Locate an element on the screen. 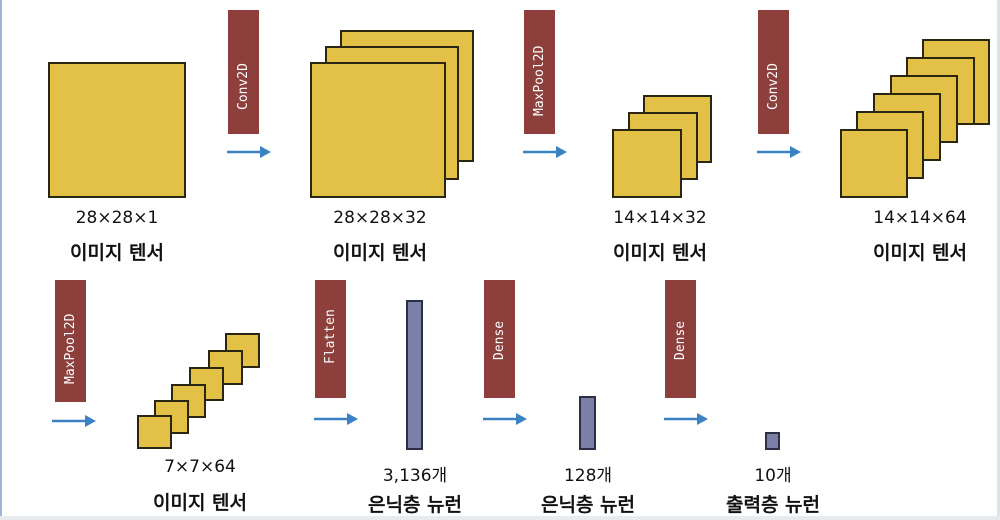  dense1-name-label: 은닉층 뉴런 is located at coordinates (587, 505).